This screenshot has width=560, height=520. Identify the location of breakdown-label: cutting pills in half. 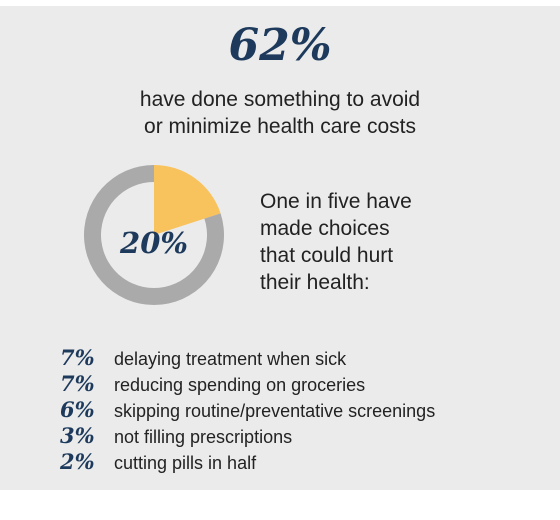
(185, 463).